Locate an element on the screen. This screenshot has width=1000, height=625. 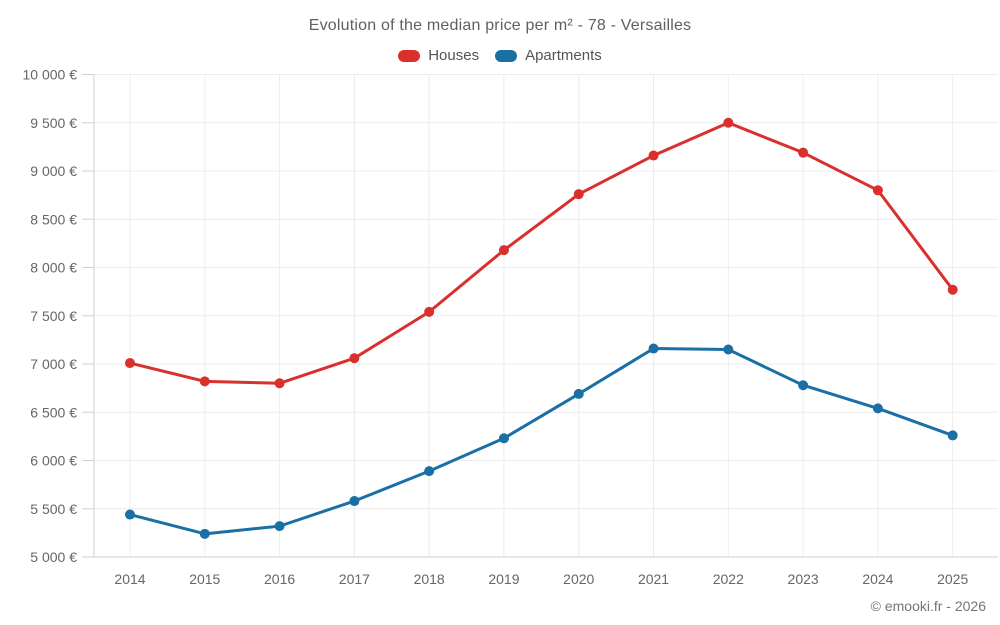
x-tick-label: 2025 is located at coordinates (952, 579).